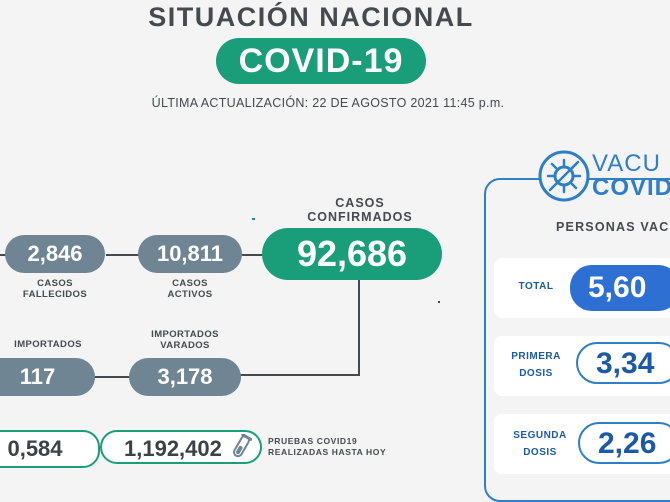 The image size is (670, 502). Describe the element at coordinates (327, 446) in the screenshot. I see `tests-label: PRUEBAS COVID19 REALIZADAS HASTA HOY` at that location.